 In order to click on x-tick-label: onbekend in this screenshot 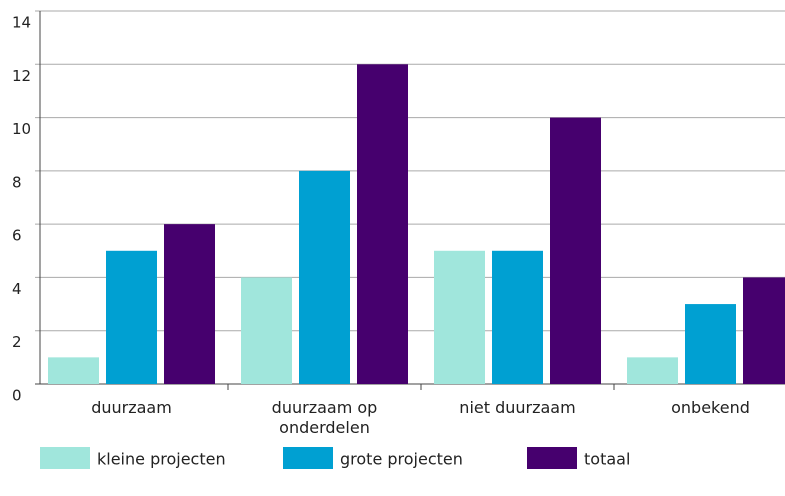, I will do `click(710, 407)`.